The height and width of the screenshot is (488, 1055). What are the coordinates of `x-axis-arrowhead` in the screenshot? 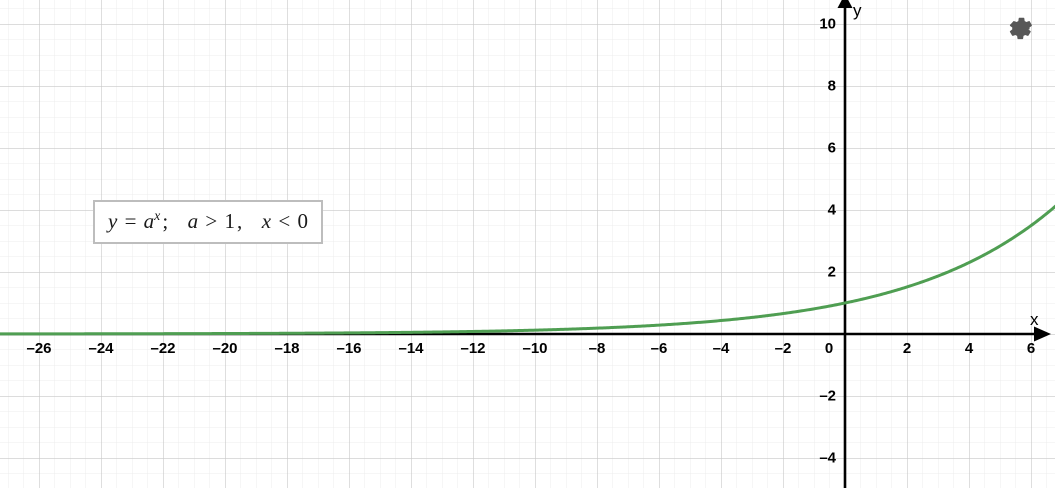 It's located at (1042, 334).